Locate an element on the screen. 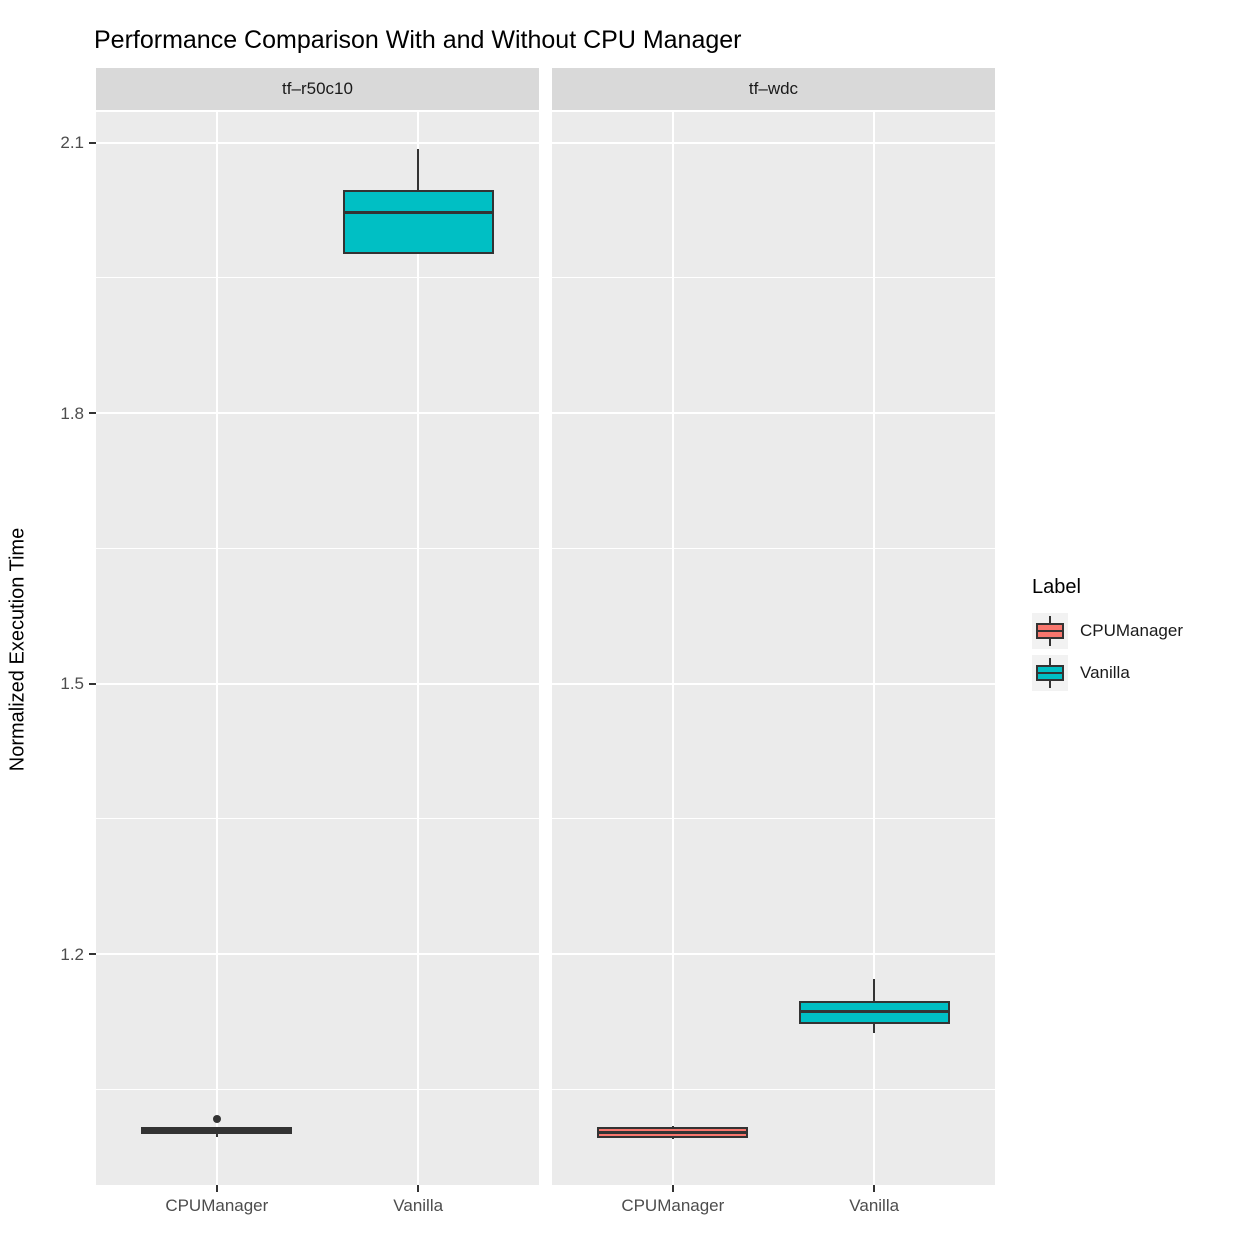 The image size is (1238, 1242). legend: Label CPUManager Vanilla is located at coordinates (1107, 636).